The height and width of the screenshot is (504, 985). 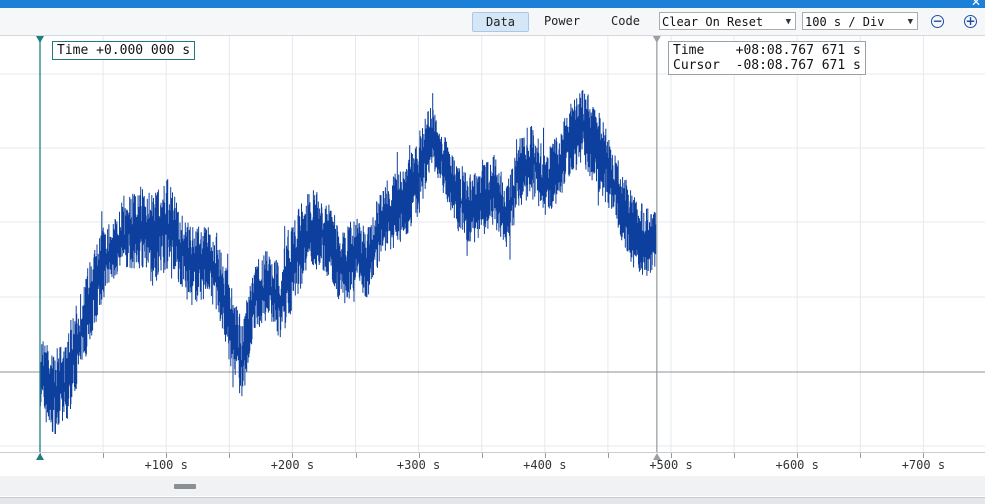 I want to click on cursor-time-value: +08:08.767 671 s, so click(x=798, y=50).